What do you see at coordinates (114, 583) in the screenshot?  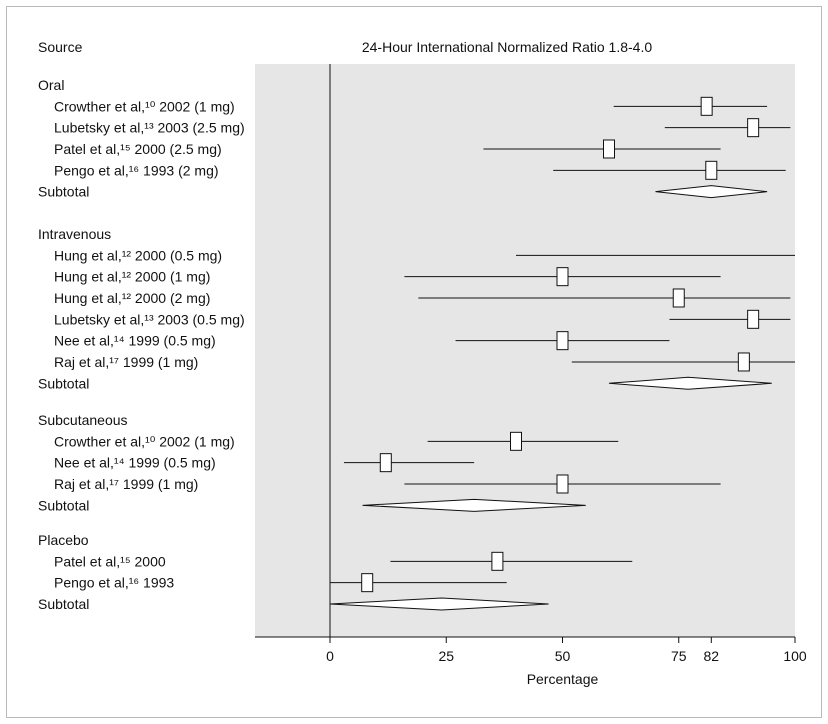 I see `study-label: Pengo et al,¹⁶ 1993` at bounding box center [114, 583].